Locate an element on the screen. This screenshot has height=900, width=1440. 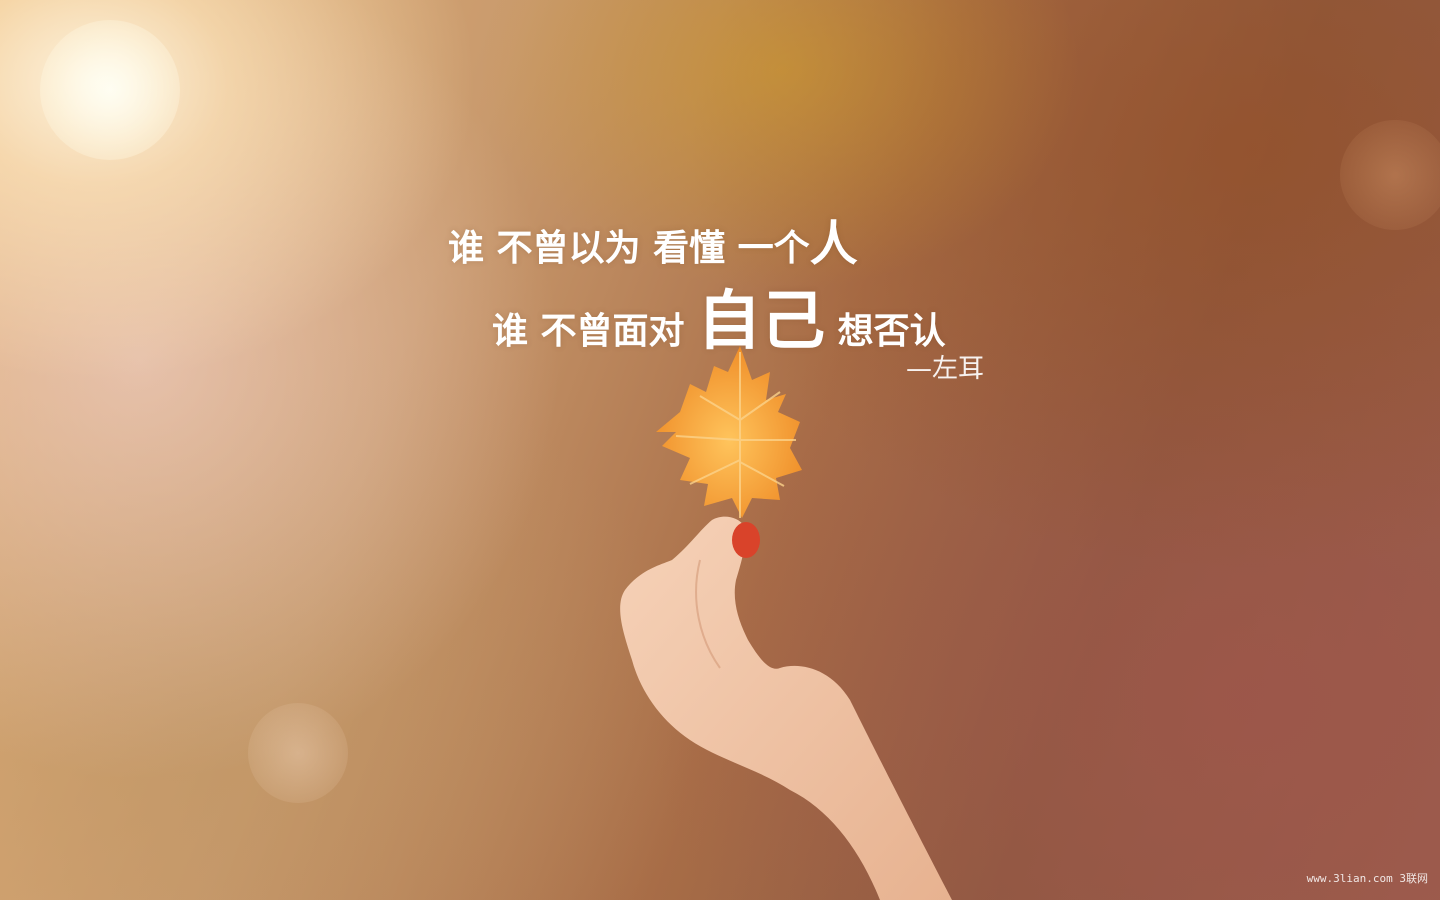
quote-line-2-emphasis: 自己 is located at coordinates (761, 321).